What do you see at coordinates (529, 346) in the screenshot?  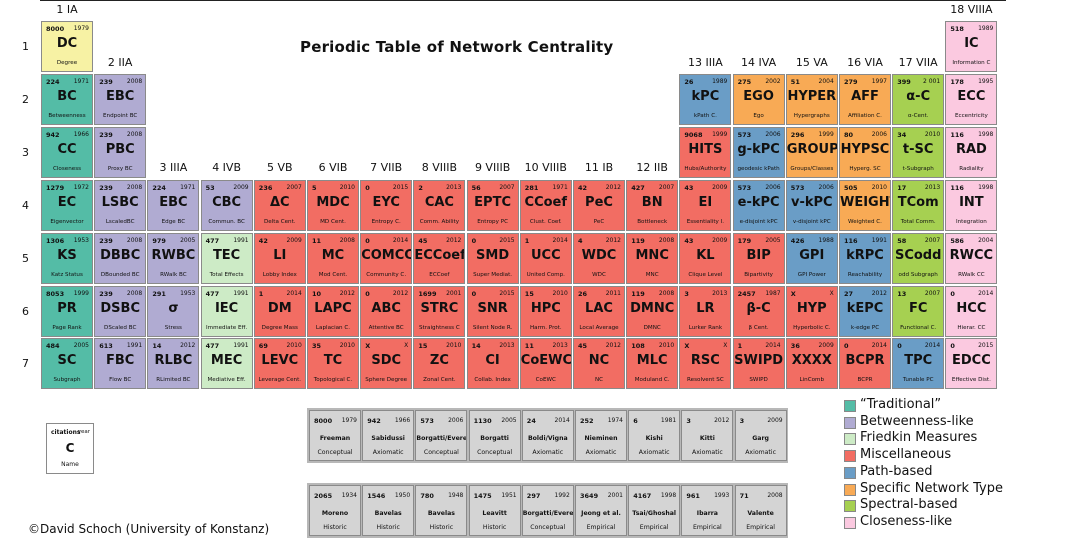 I see `element-citations: 11` at bounding box center [529, 346].